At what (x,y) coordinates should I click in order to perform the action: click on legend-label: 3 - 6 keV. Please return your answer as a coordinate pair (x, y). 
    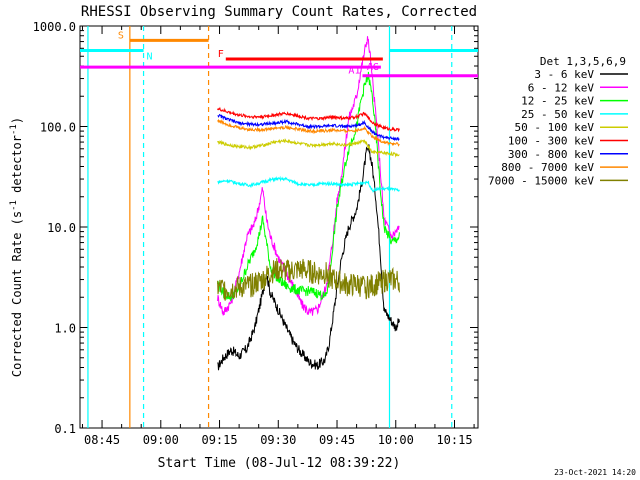
    Looking at the image, I should click on (564, 74).